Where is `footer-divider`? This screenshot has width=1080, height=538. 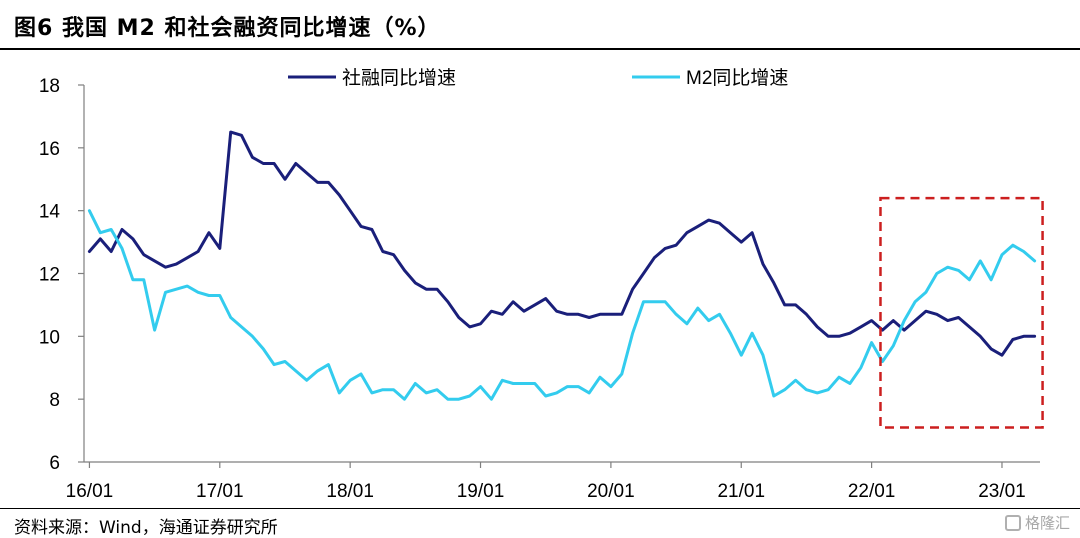 footer-divider is located at coordinates (540, 508).